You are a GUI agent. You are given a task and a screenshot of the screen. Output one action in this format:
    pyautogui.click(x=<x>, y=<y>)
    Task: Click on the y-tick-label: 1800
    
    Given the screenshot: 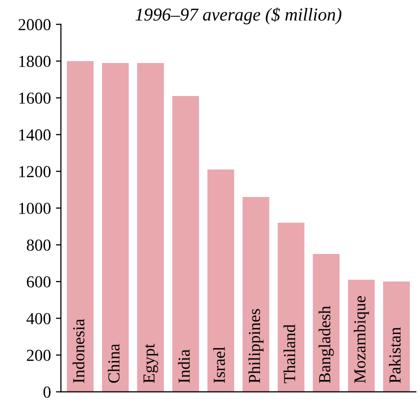 What is the action you would take?
    pyautogui.click(x=35, y=62)
    